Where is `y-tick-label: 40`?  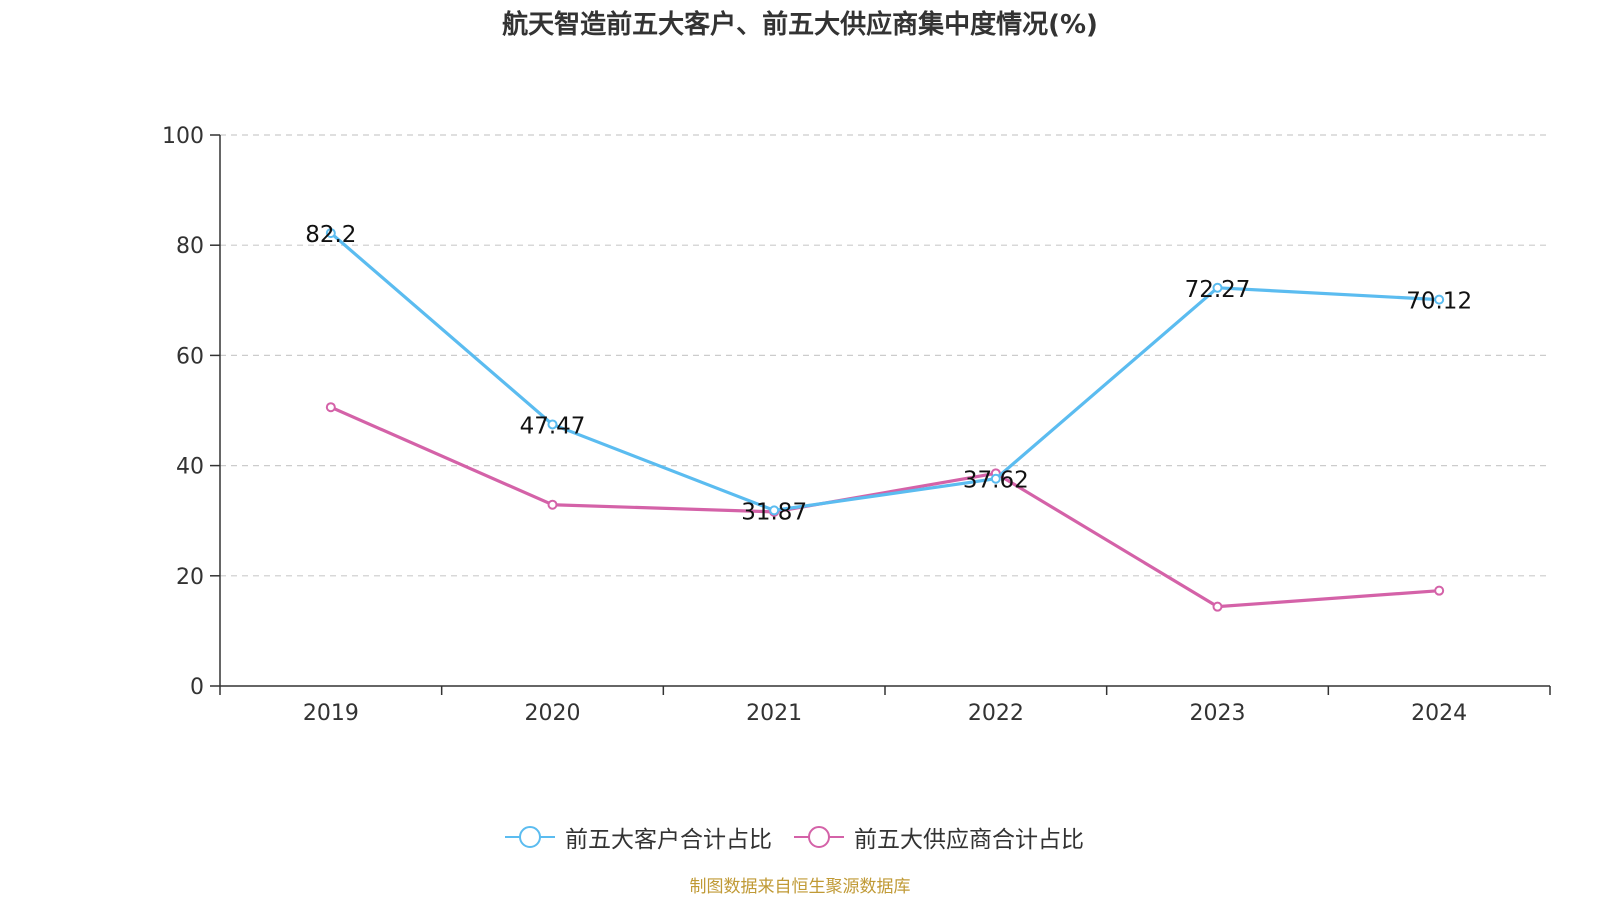 y-tick-label: 40 is located at coordinates (190, 467).